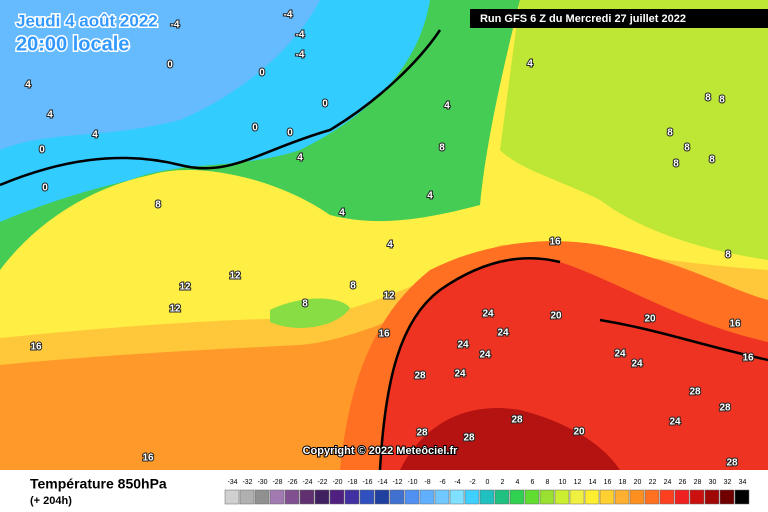 The width and height of the screenshot is (768, 512). What do you see at coordinates (72, 44) in the screenshot?
I see `time-title: 20:00 locale` at bounding box center [72, 44].